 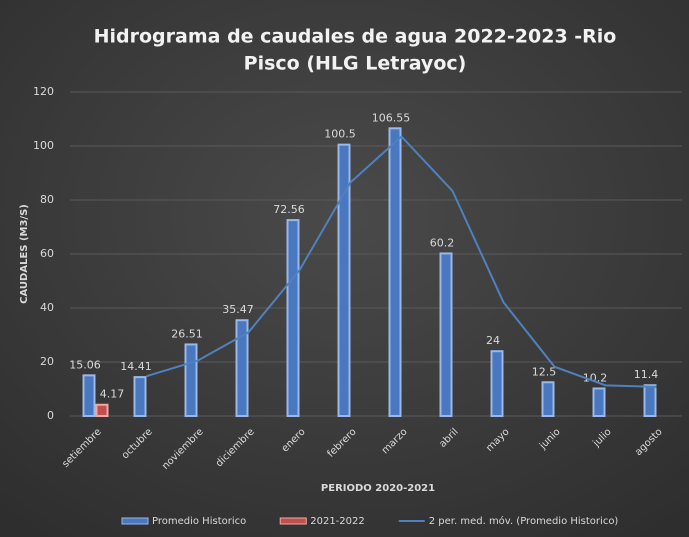 What do you see at coordinates (238, 309) in the screenshot?
I see `data-label: 35.47` at bounding box center [238, 309].